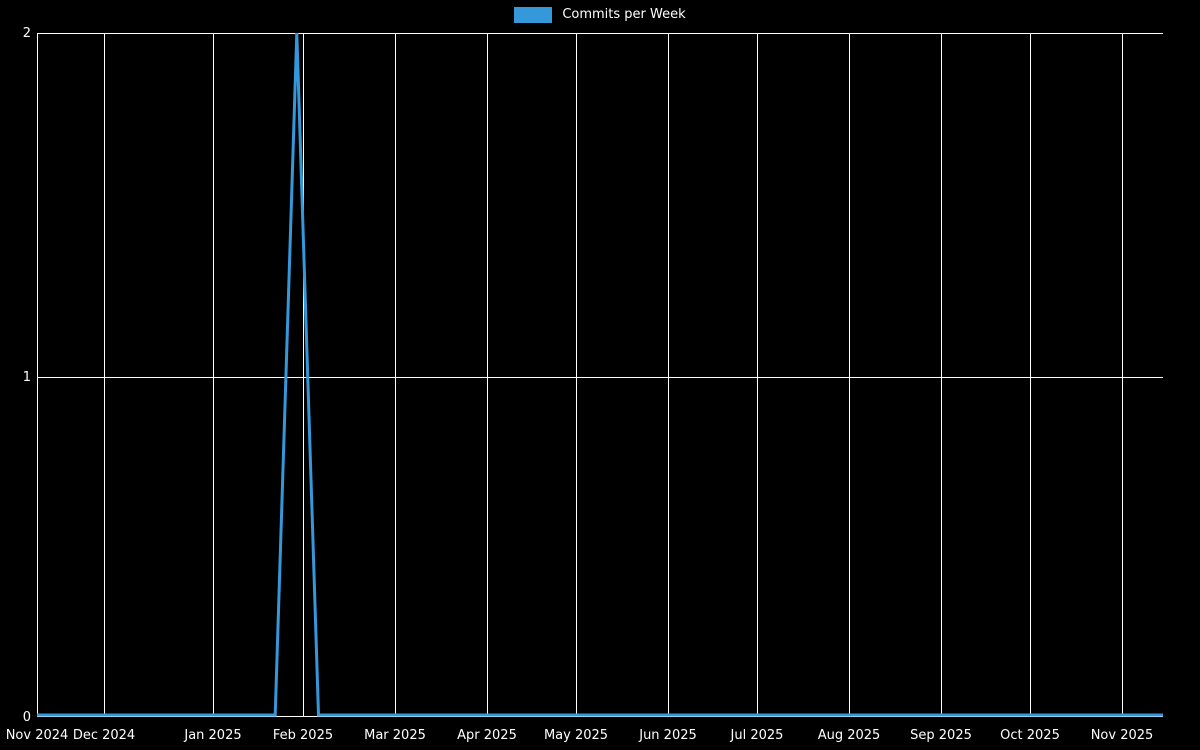 This screenshot has height=750, width=1200. Describe the element at coordinates (26, 717) in the screenshot. I see `y-tick-label-0: 0` at that location.